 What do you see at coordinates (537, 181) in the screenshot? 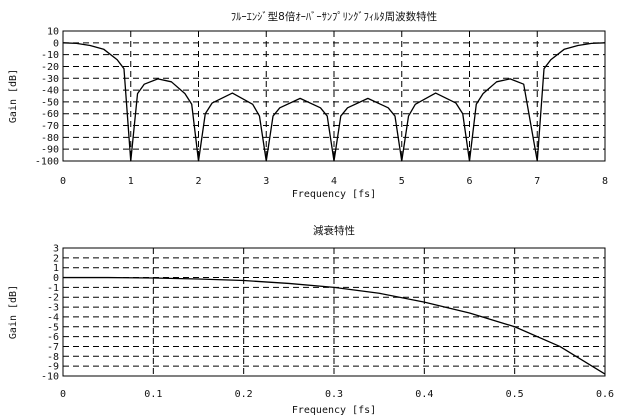
I see `x-tick-label: 7` at bounding box center [537, 181].